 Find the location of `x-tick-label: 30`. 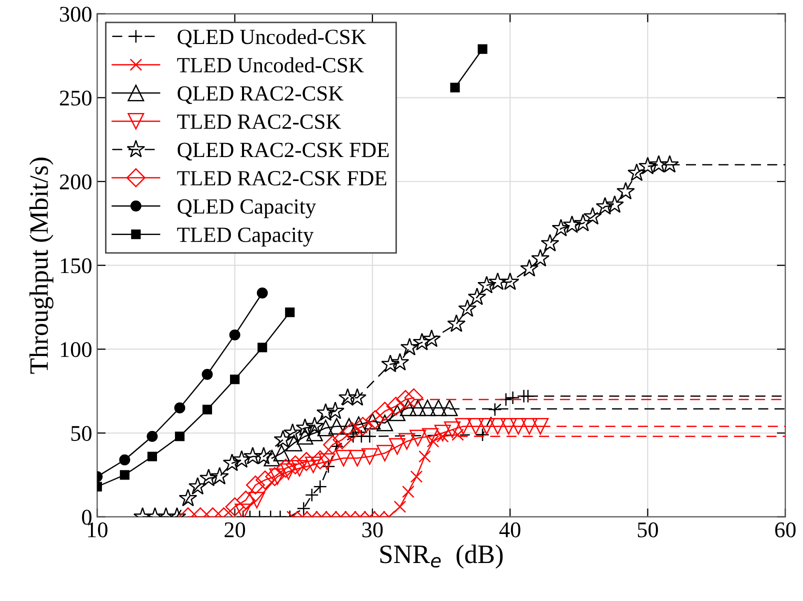

x-tick-label: 30 is located at coordinates (372, 530).